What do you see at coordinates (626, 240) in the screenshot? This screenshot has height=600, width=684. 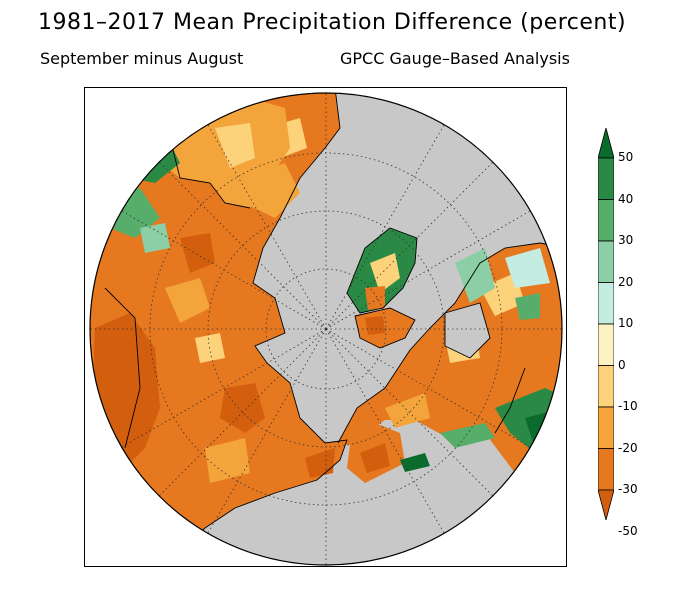 I see `colorbar-tick-label: 30` at bounding box center [626, 240].